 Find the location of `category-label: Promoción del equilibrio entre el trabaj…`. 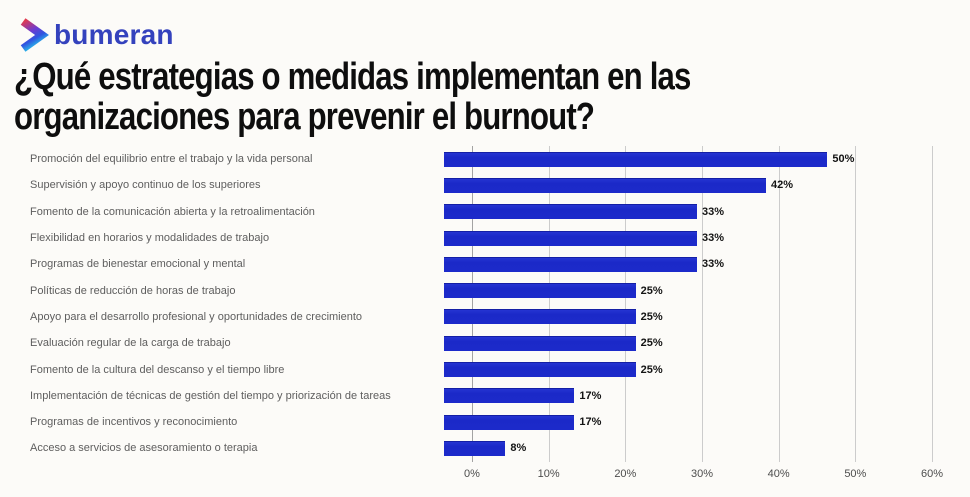

category-label: Promoción del equilibrio entre el trabaj… is located at coordinates (171, 159).